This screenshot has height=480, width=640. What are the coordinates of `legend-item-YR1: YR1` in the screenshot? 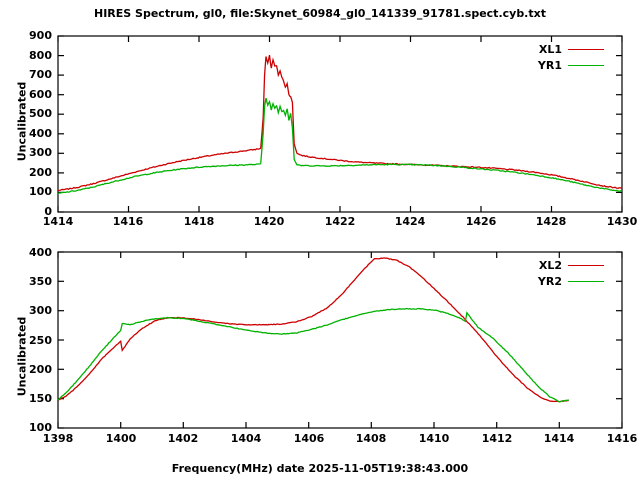 It's located at (566, 65).